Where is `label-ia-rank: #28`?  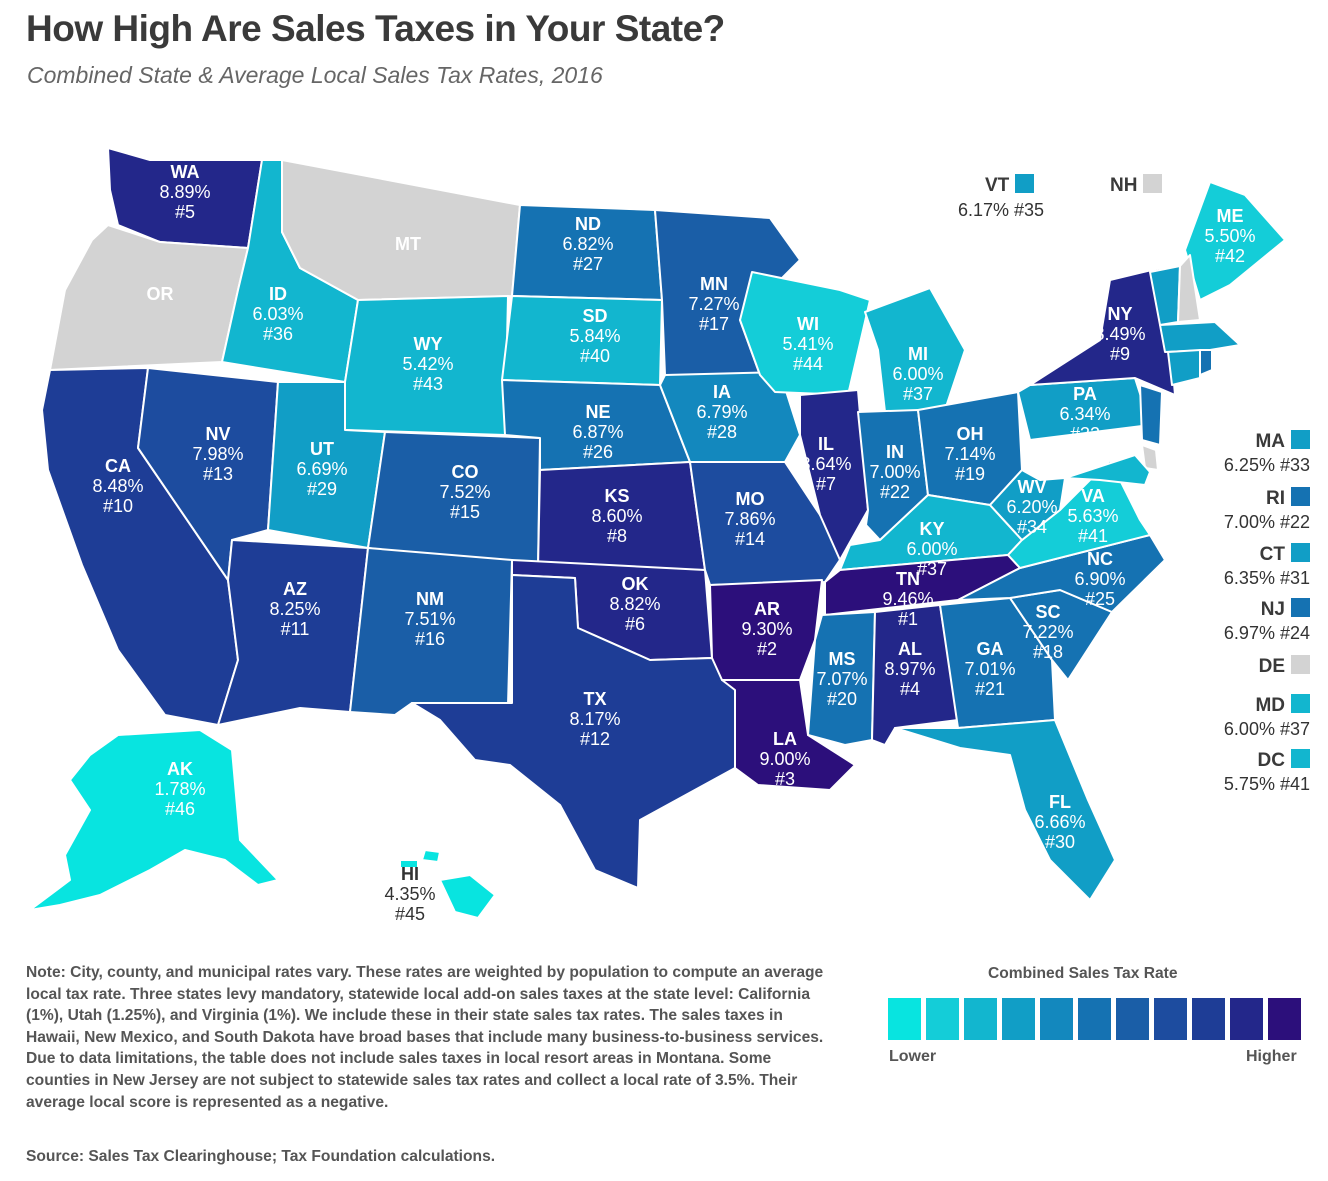 label-ia-rank: #28 is located at coordinates (722, 432).